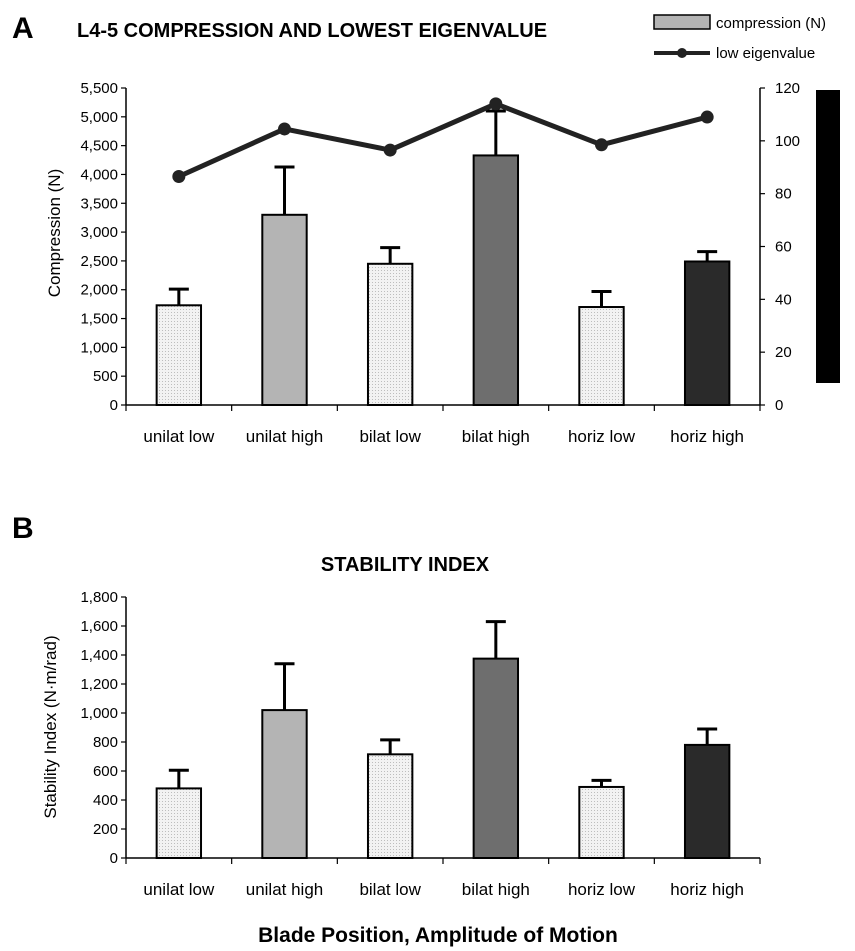 The image size is (855, 951). What do you see at coordinates (285, 889) in the screenshot?
I see `chart-b-category-label: unilat high` at bounding box center [285, 889].